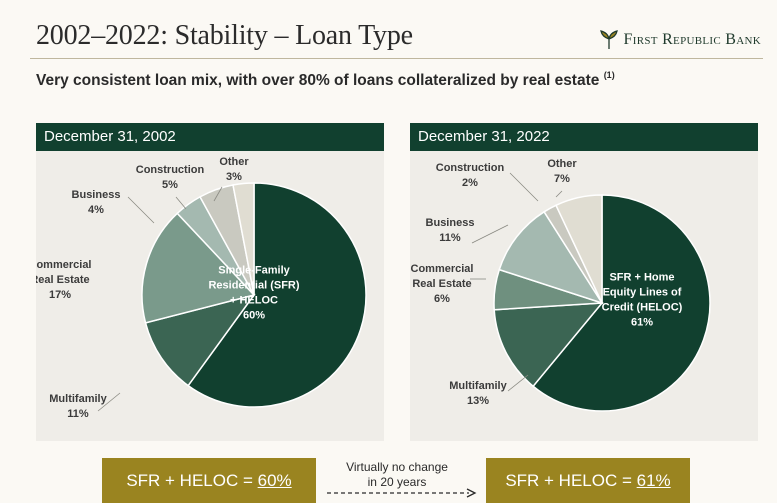 The height and width of the screenshot is (503, 777). I want to click on footnote-marker: (1), so click(609, 75).